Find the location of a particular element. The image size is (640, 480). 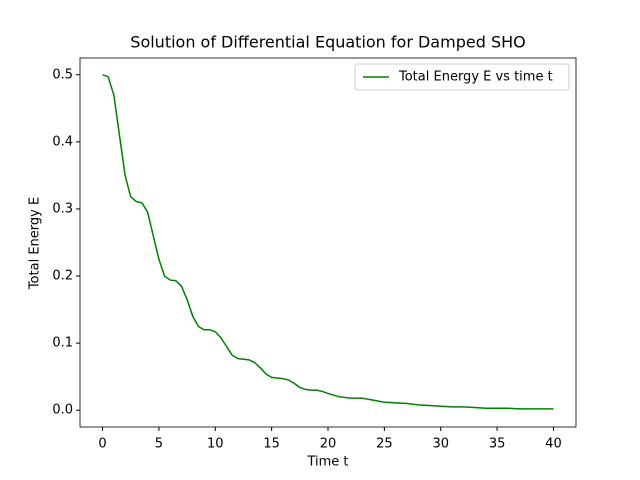

x-tick-label: 15 is located at coordinates (271, 444).